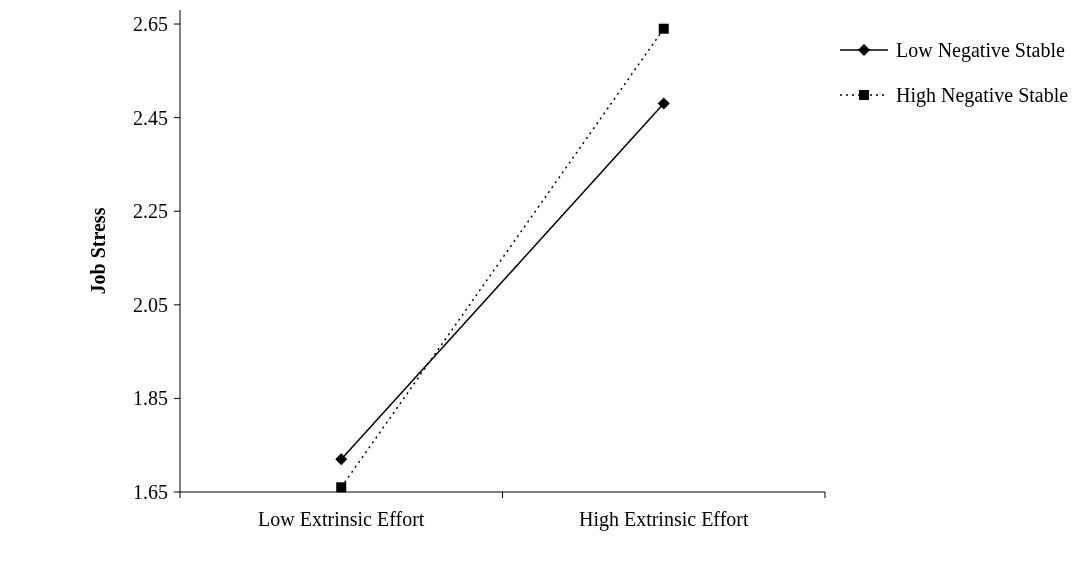 The width and height of the screenshot is (1082, 581). Describe the element at coordinates (150, 492) in the screenshot. I see `y-tick-label: 1.65` at that location.